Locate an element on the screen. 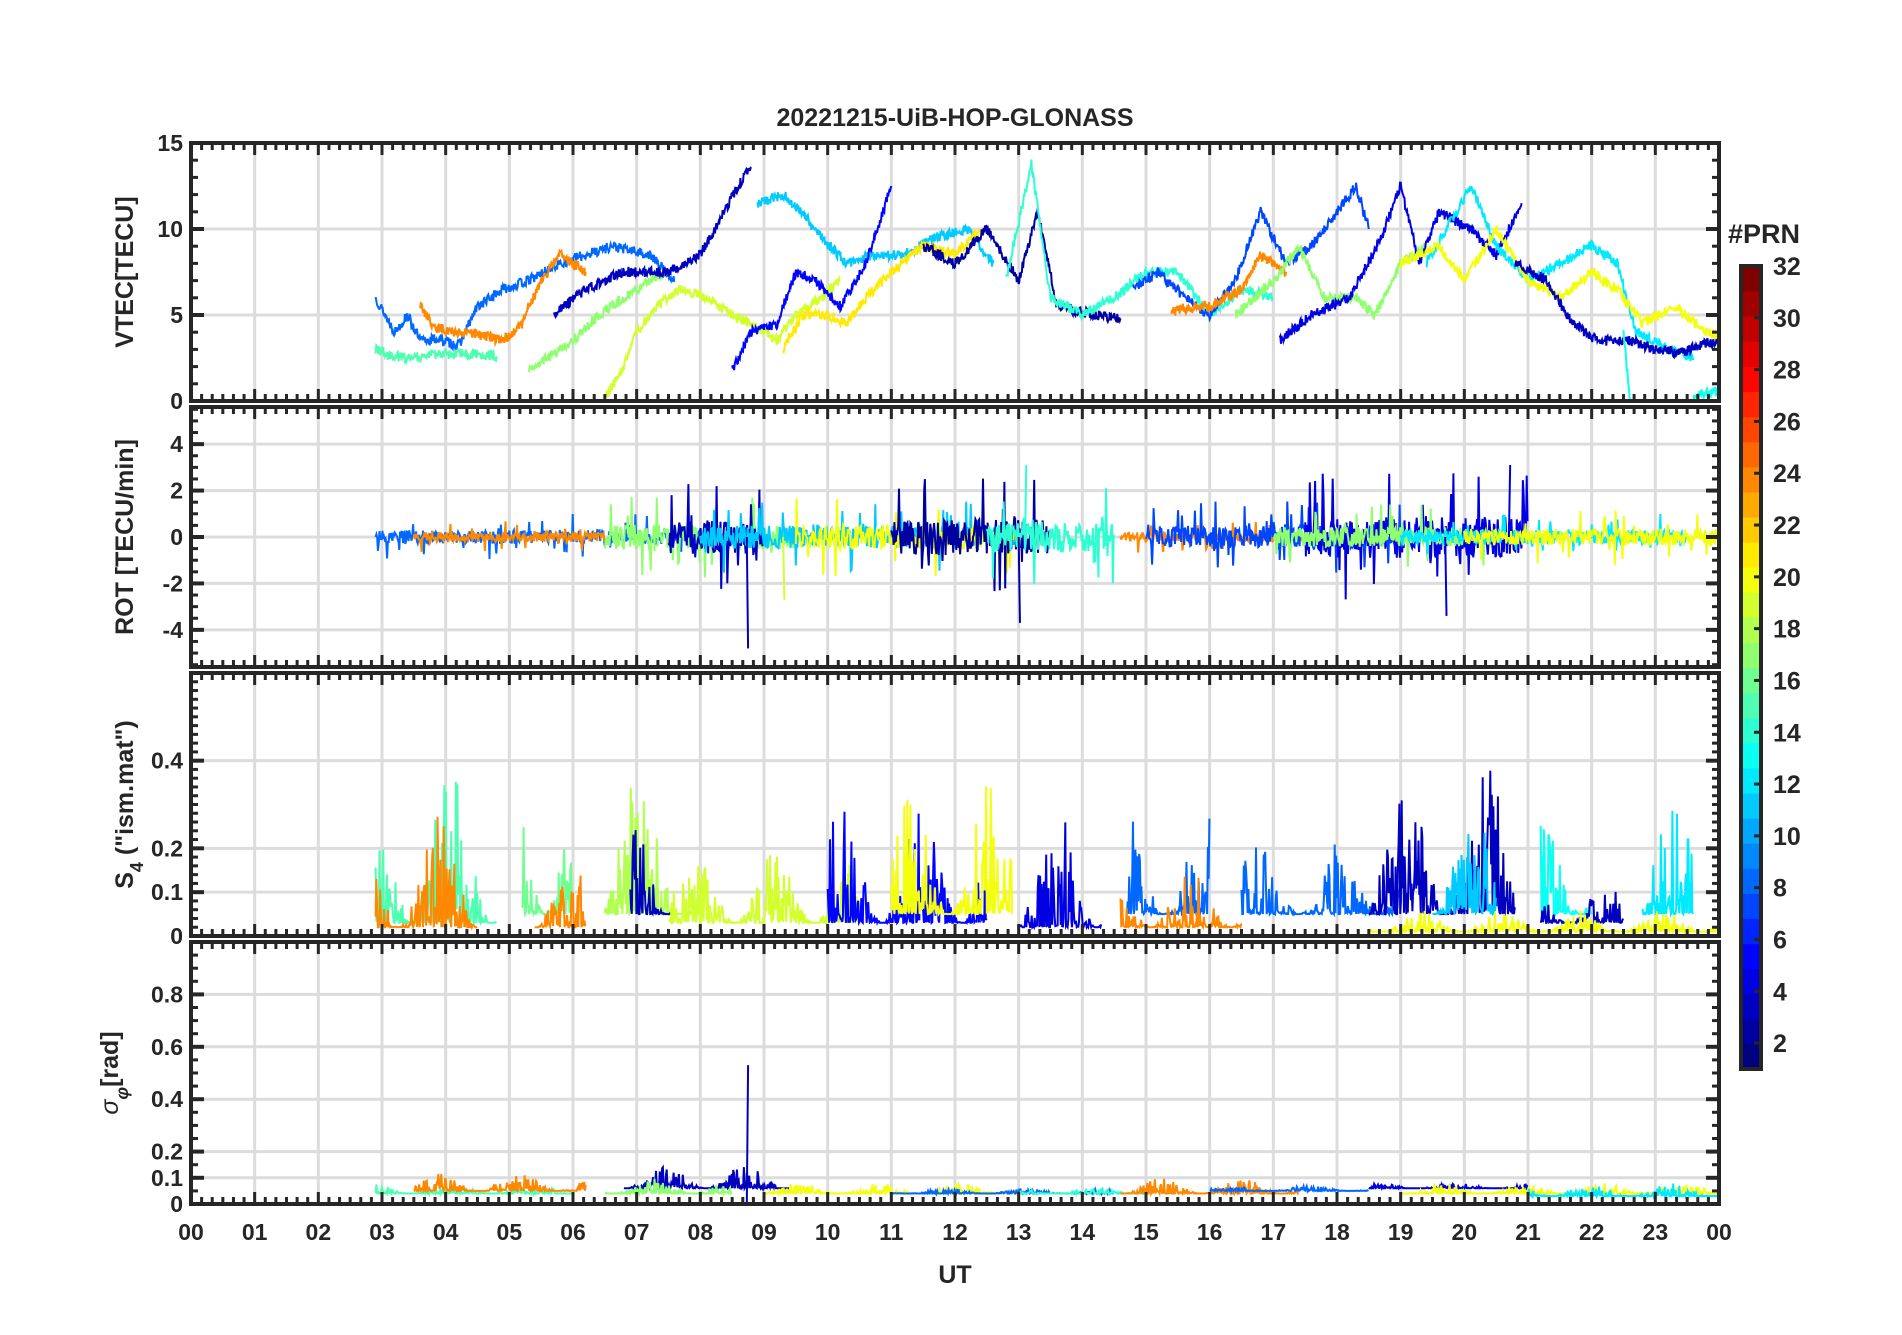 The image size is (1902, 1335). colorbar-tick-label: 16 is located at coordinates (1787, 681).